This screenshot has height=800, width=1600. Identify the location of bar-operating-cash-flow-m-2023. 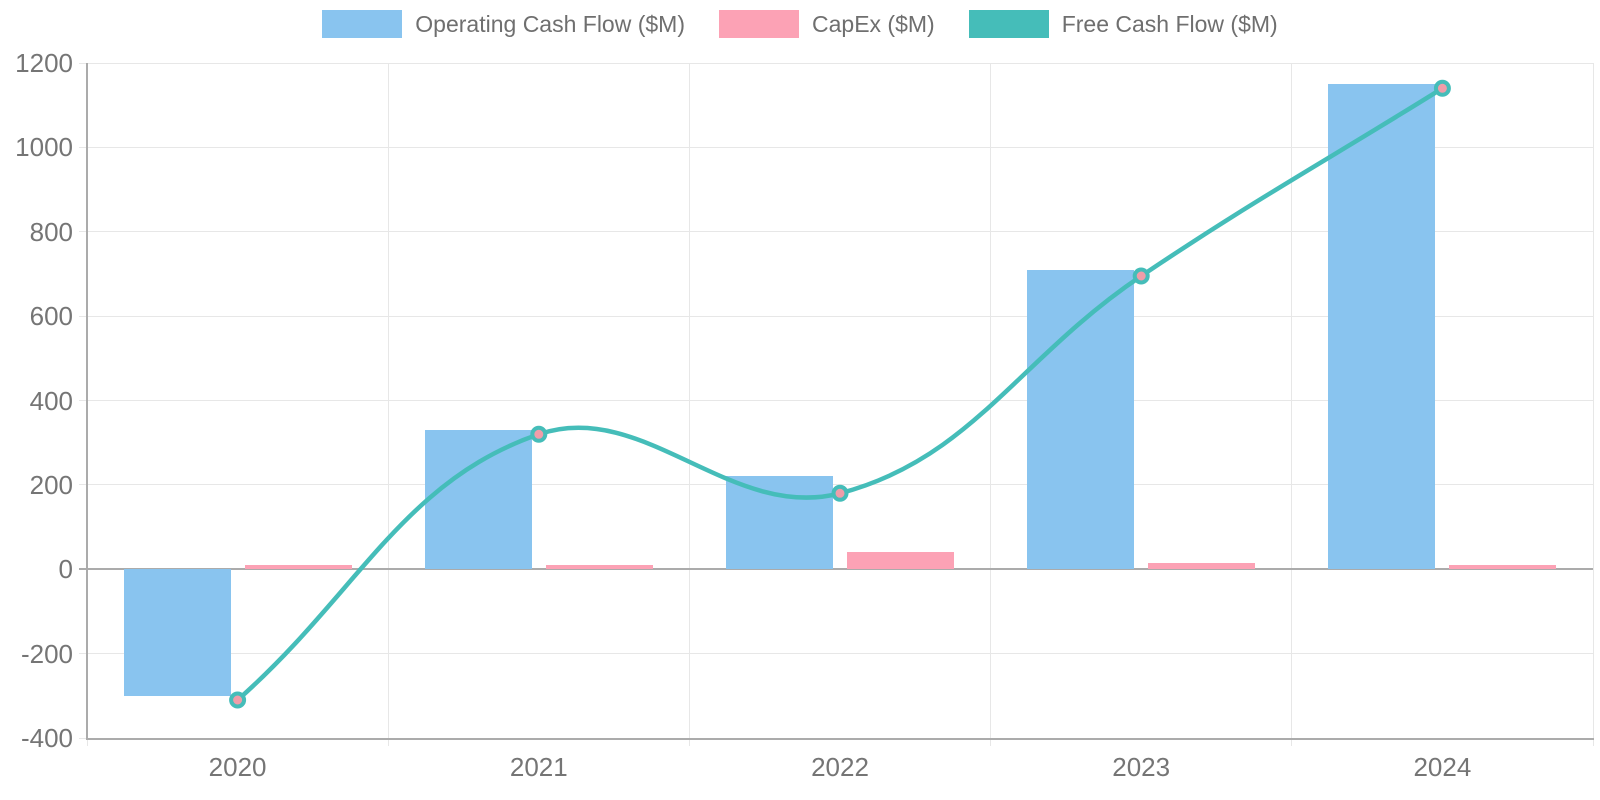
(1081, 419).